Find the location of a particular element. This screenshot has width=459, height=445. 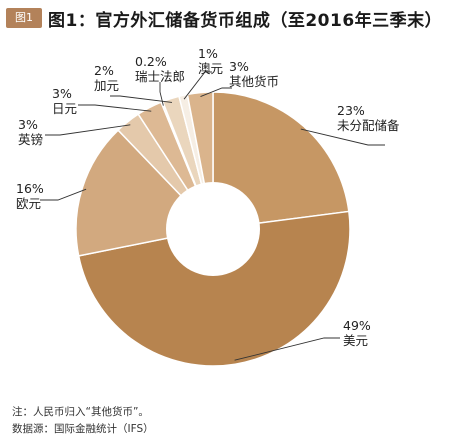

leader-usd is located at coordinates (287, 349).